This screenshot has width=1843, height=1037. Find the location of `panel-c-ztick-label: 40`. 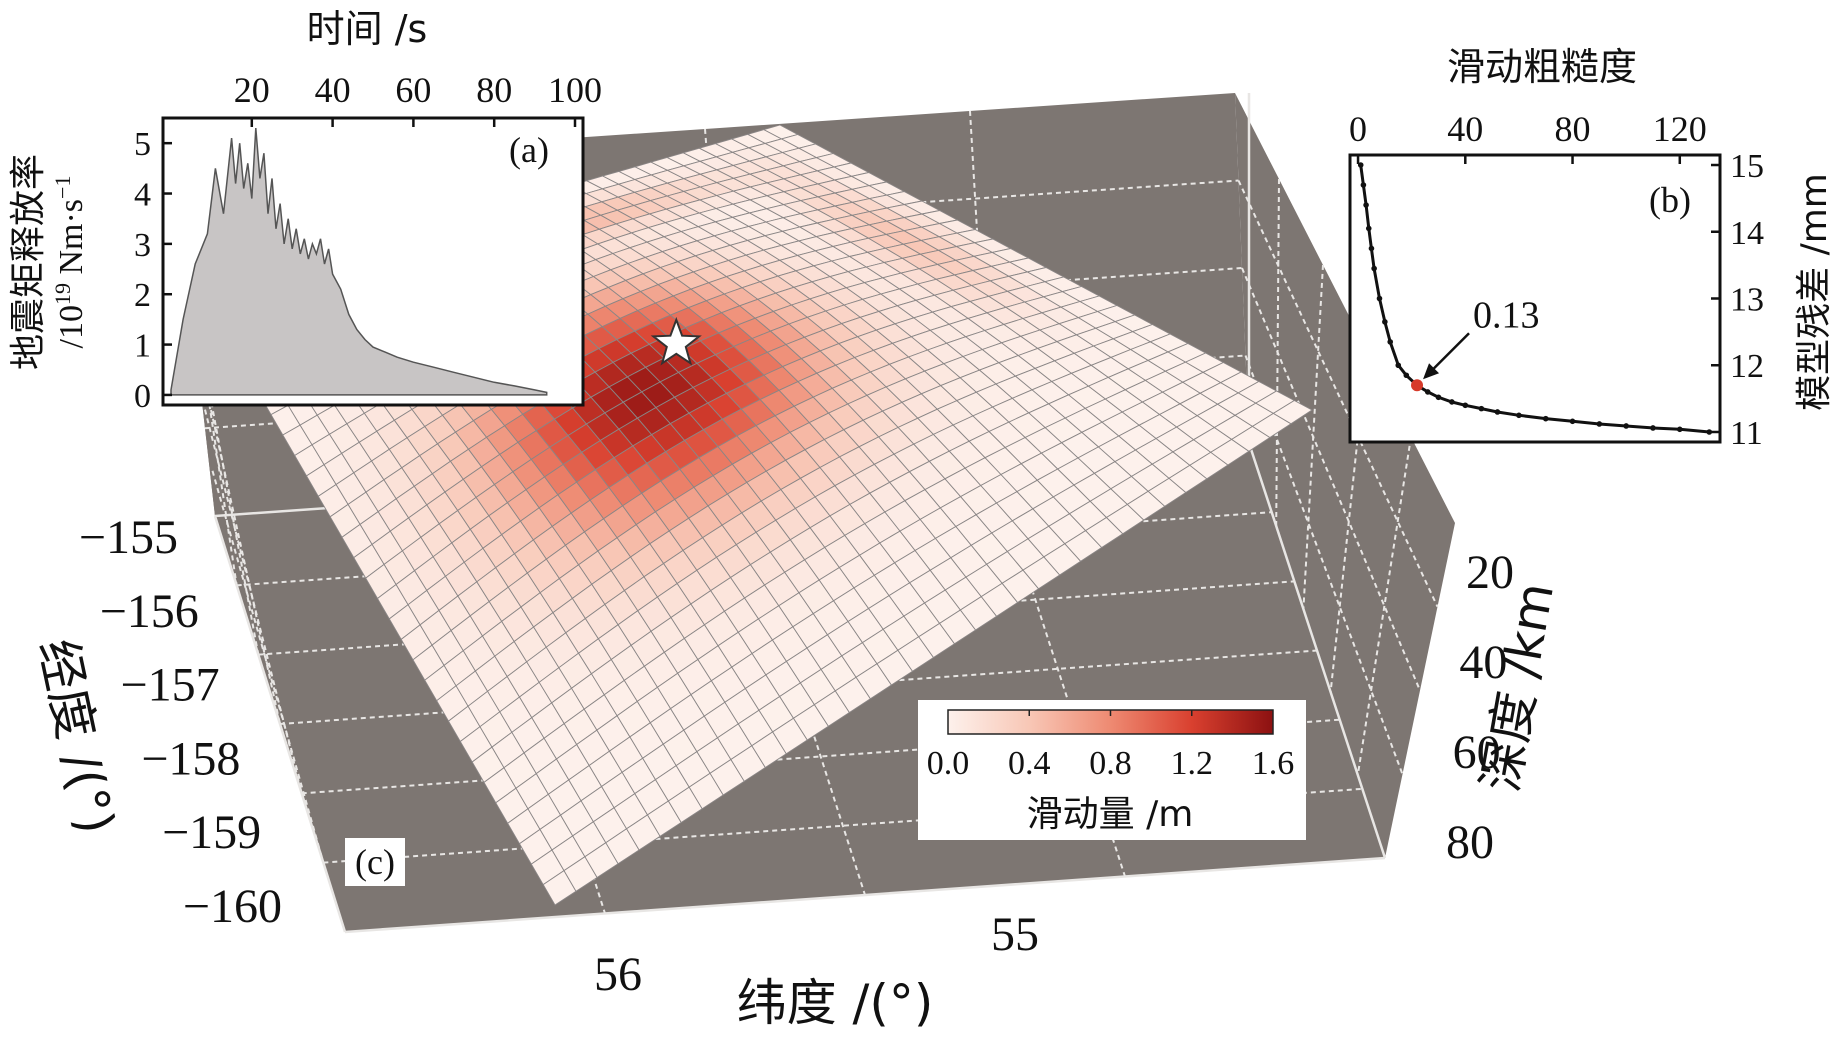

panel-c-ztick-label: 40 is located at coordinates (1483, 662).